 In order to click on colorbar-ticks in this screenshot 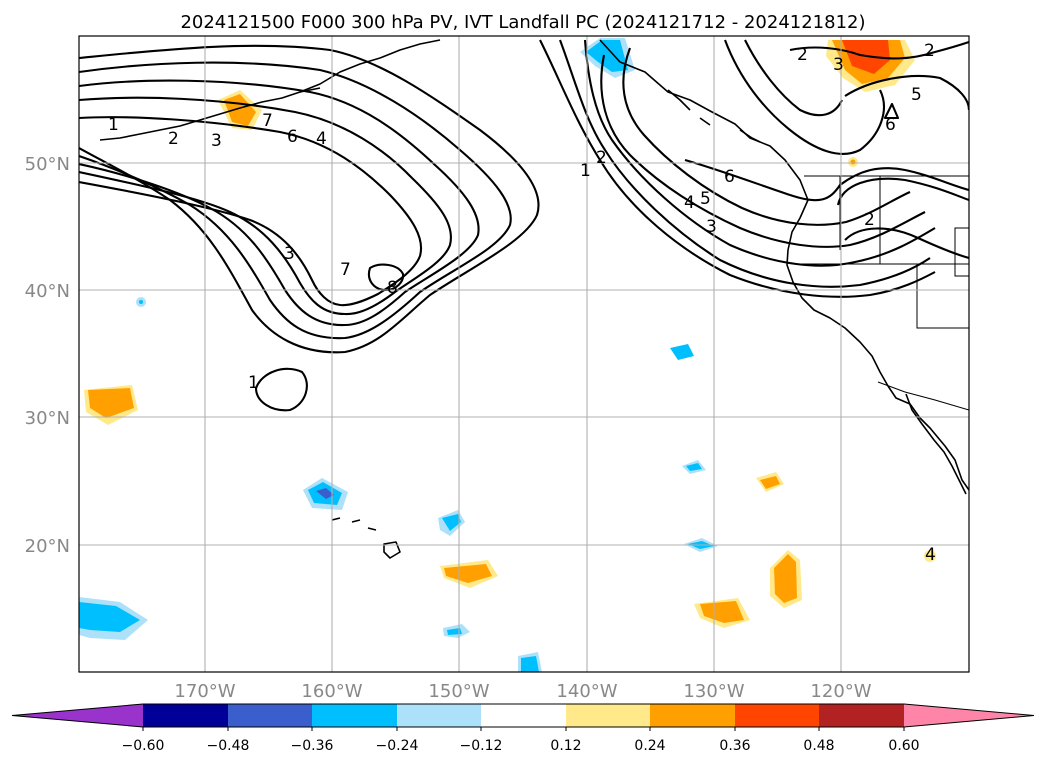, I will do `click(523, 729)`.